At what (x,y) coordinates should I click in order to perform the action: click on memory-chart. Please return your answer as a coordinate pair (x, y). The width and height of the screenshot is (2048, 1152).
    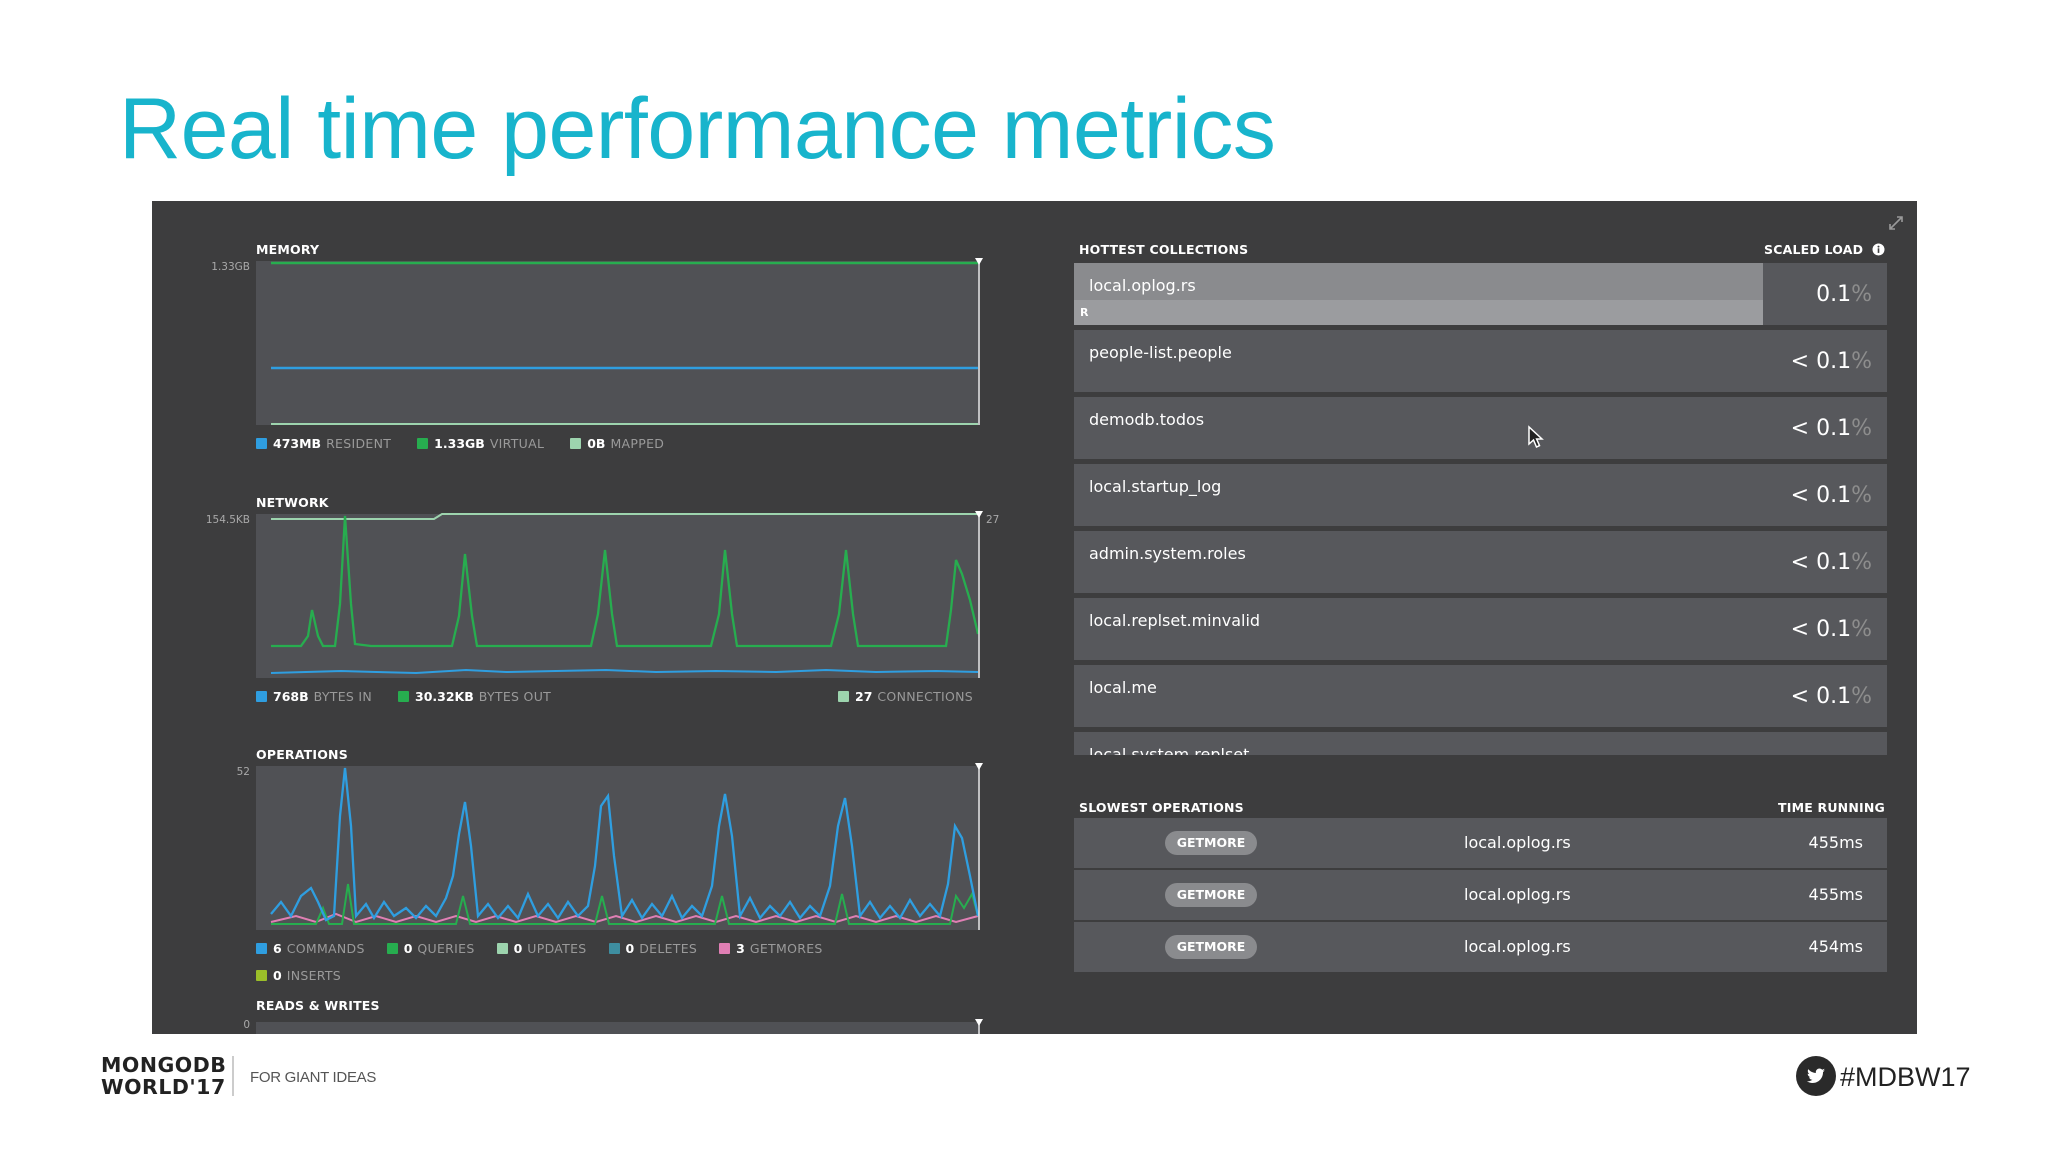
    Looking at the image, I should click on (619, 341).